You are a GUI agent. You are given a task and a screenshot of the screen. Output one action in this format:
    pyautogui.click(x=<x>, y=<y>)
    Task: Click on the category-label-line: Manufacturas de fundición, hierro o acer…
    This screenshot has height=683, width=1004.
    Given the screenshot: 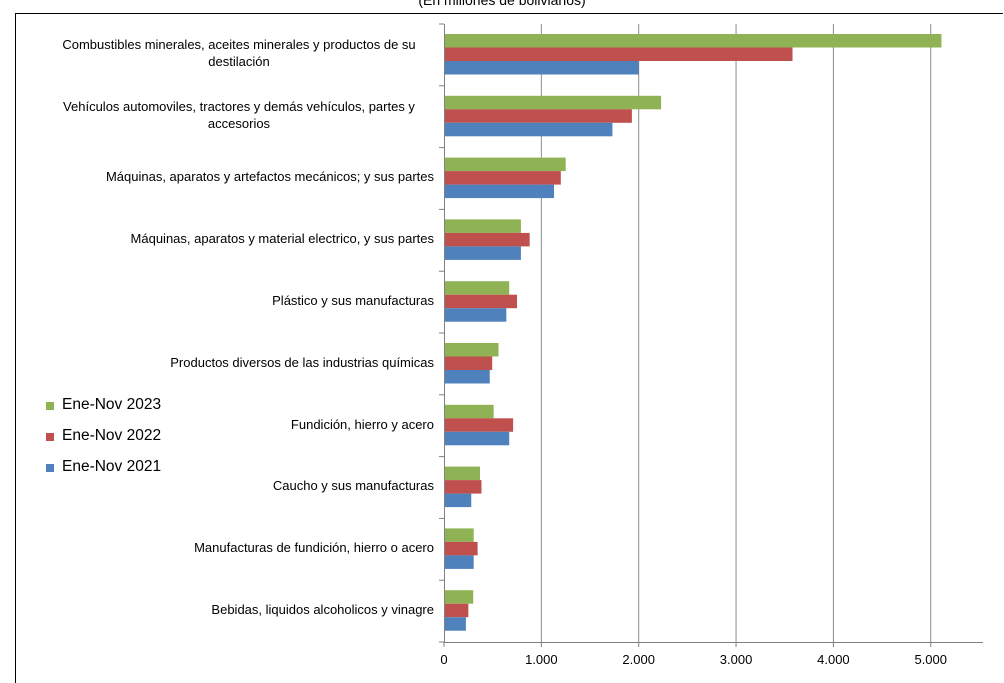 What is the action you would take?
    pyautogui.click(x=314, y=548)
    